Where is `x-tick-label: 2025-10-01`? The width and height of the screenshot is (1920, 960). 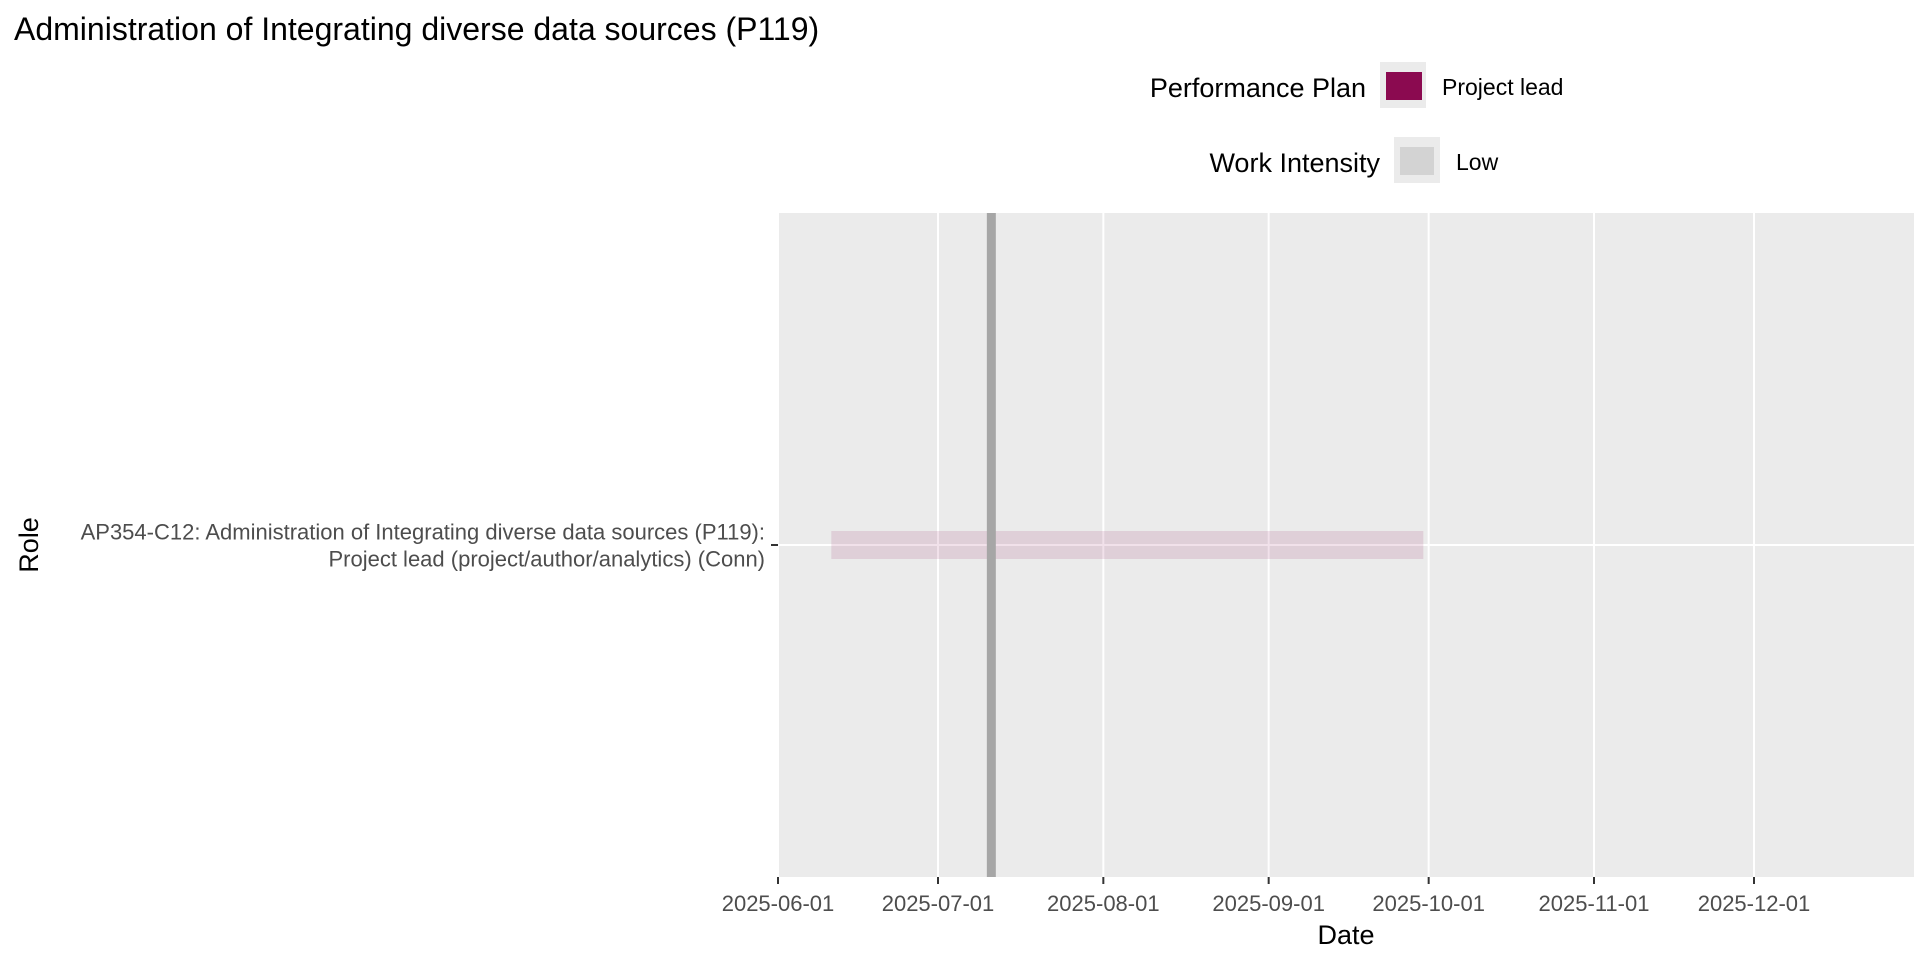 x-tick-label: 2025-10-01 is located at coordinates (1428, 903).